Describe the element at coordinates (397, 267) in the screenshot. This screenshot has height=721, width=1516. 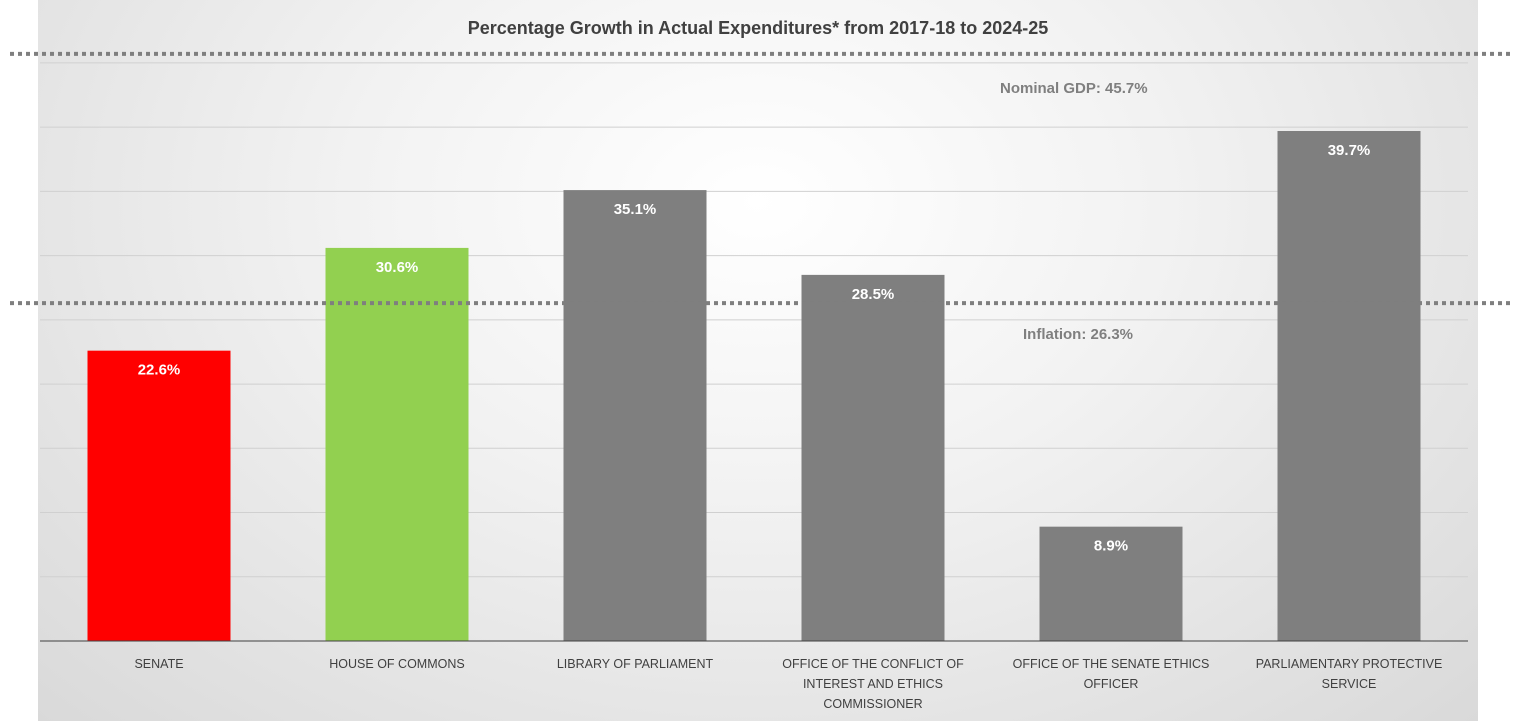
I see `data-label: 30.6%` at that location.